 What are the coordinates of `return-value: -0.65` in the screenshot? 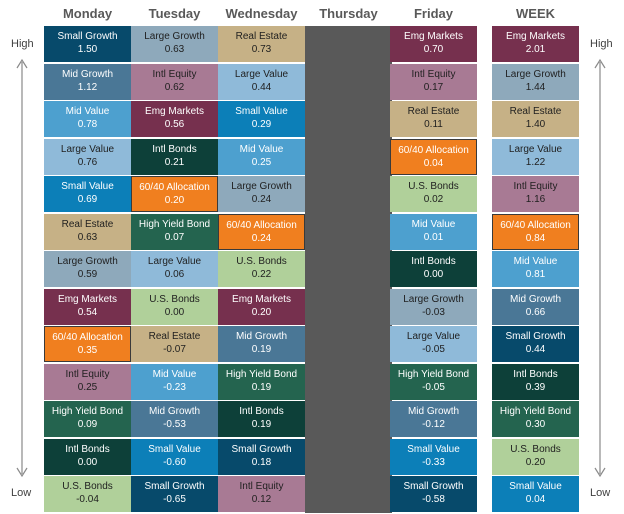 It's located at (174, 499).